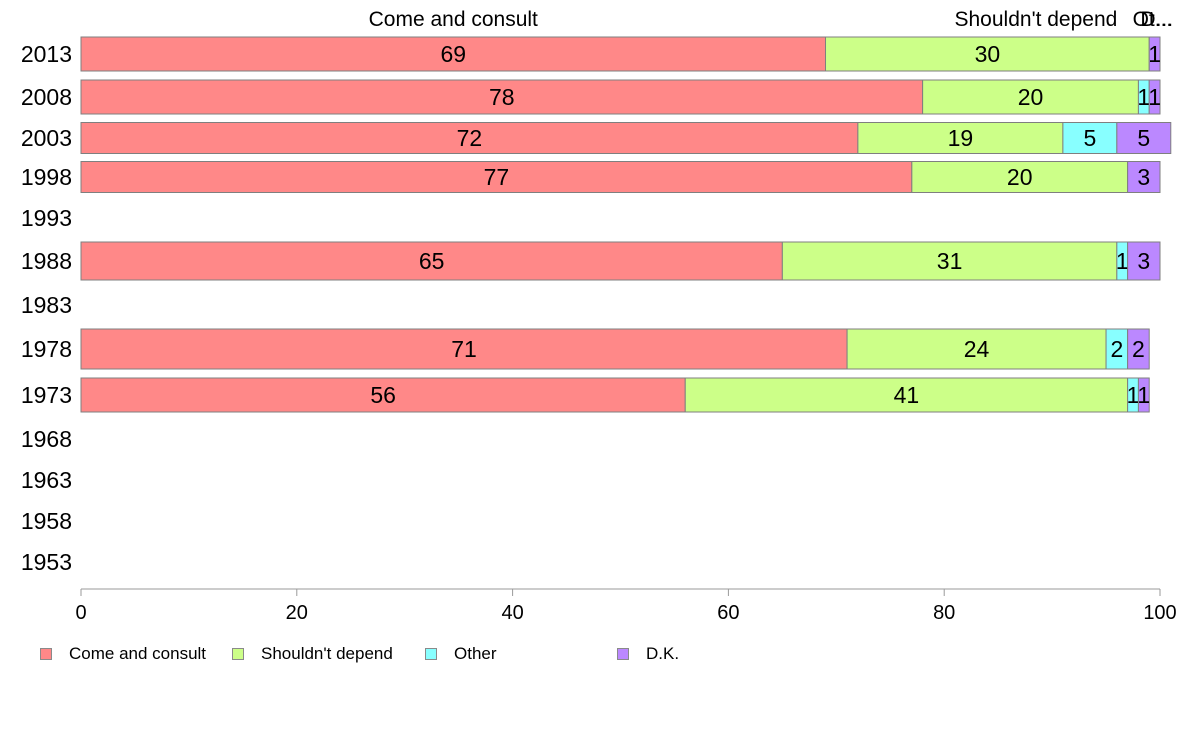 Image resolution: width=1188 pixels, height=736 pixels. I want to click on legend-item: Other, so click(461, 654).